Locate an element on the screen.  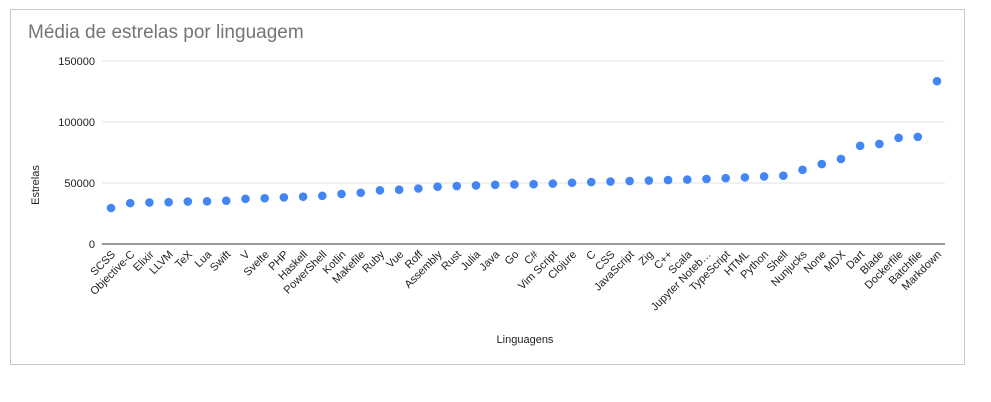
x-tick-label: Julia is located at coordinates (471, 260).